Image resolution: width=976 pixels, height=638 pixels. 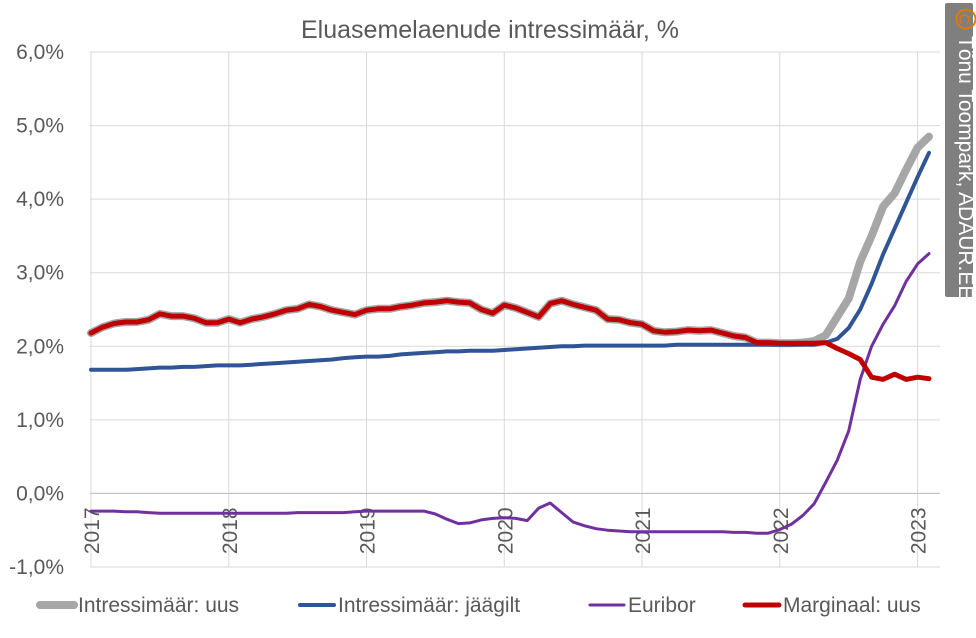 What do you see at coordinates (965, 167) in the screenshot?
I see `copyright-text: Tõnu Toompark, ADAUR.EE` at bounding box center [965, 167].